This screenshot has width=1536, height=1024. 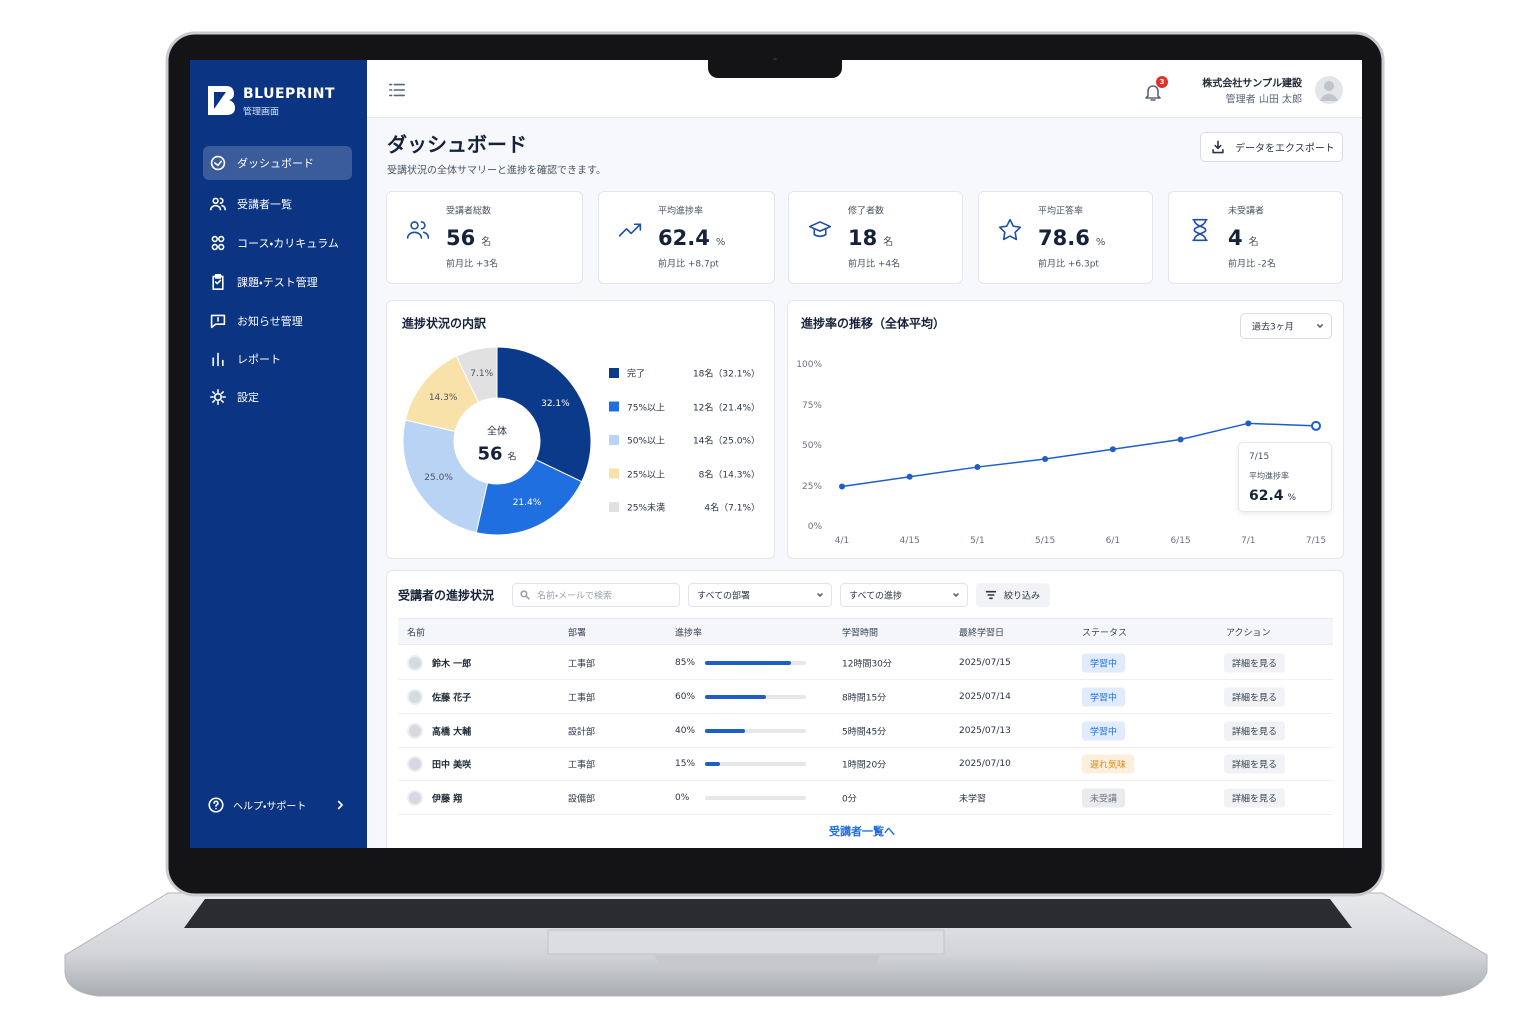 What do you see at coordinates (985, 663) in the screenshot?
I see `last-study: 2025/07/15` at bounding box center [985, 663].